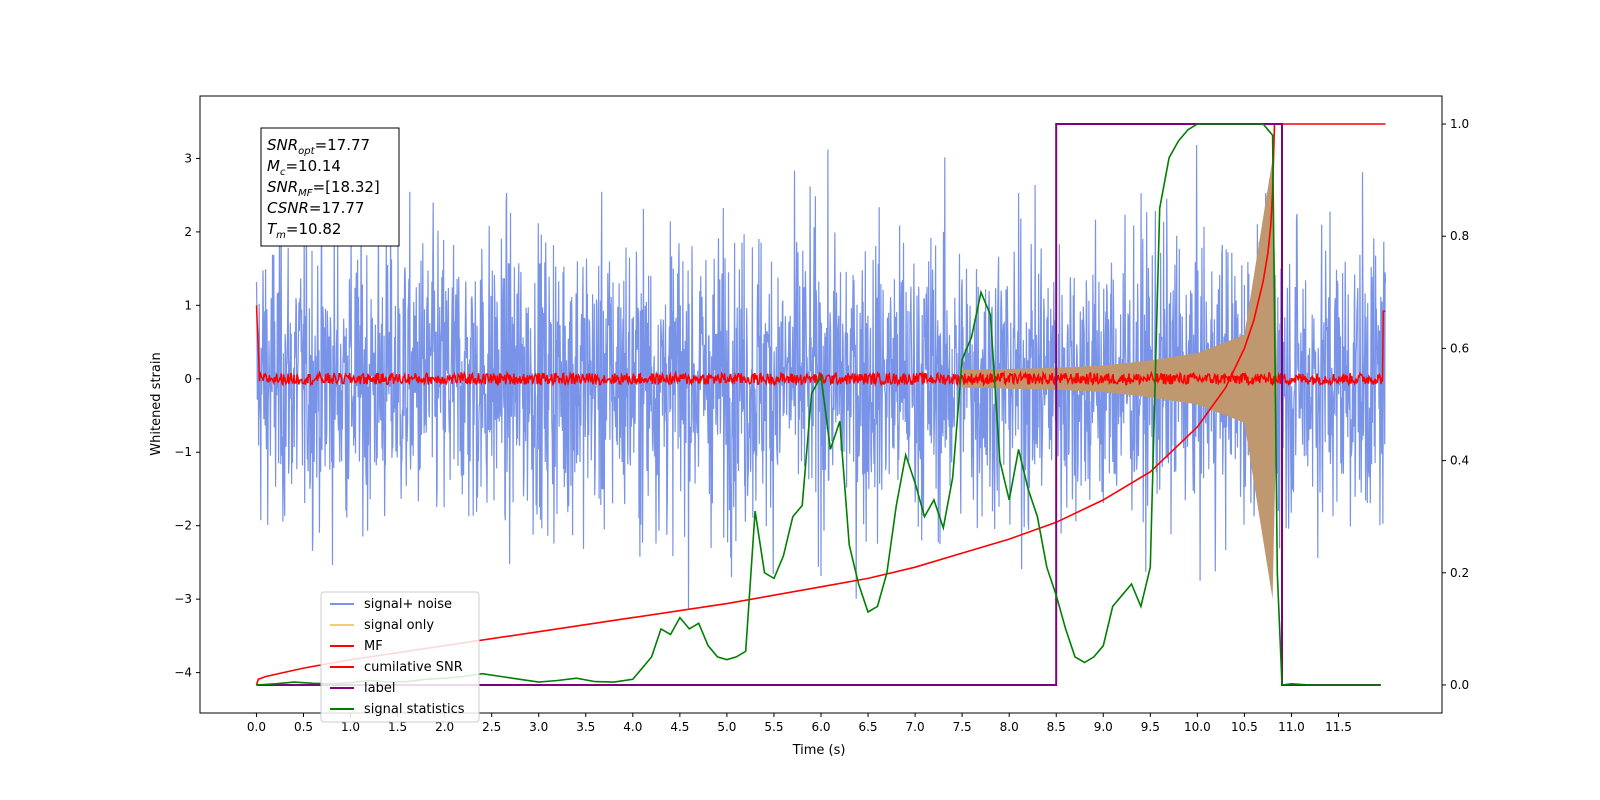 The height and width of the screenshot is (800, 1600). Describe the element at coordinates (1150, 727) in the screenshot. I see `x-tick-label: 9.5` at that location.